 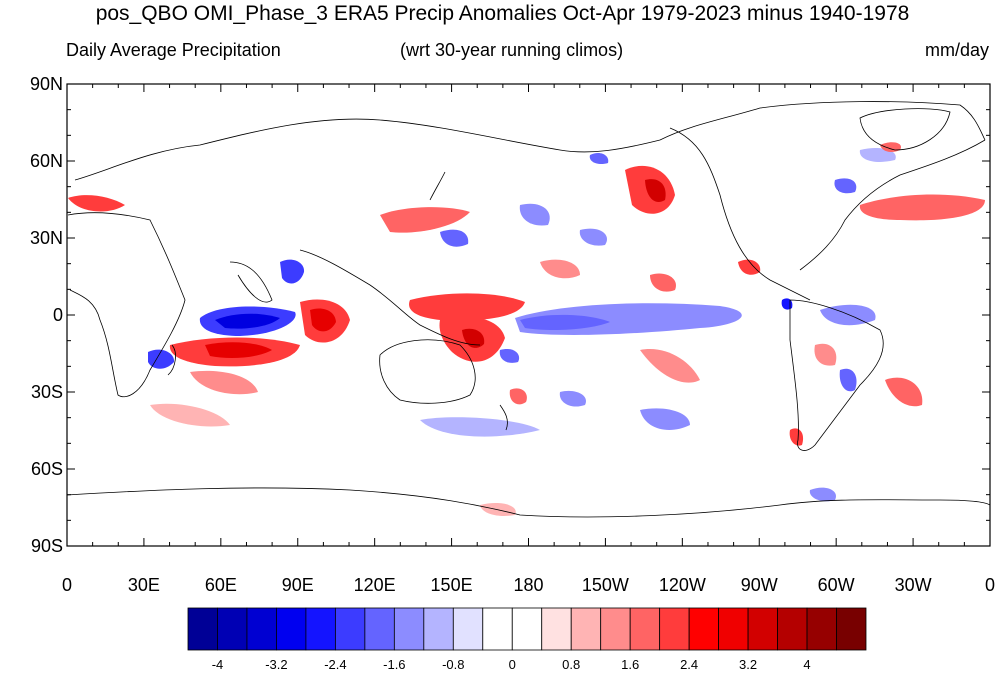 I want to click on climatology-note: (wrt 30-year running climos), so click(x=512, y=50).